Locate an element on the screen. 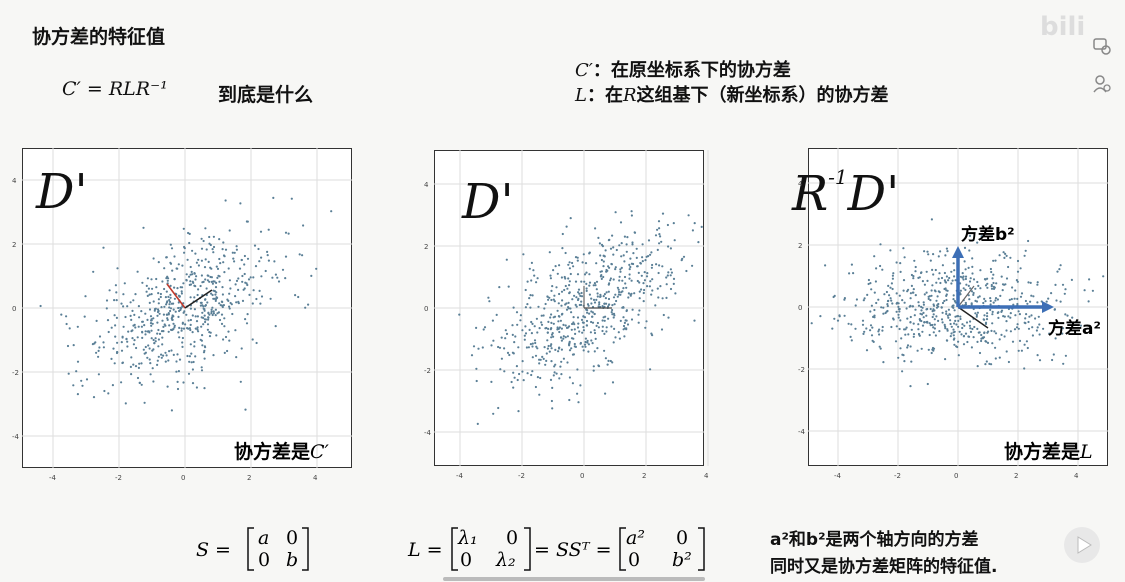 This screenshot has width=1125, height=582. play-icon is located at coordinates (1084, 545).